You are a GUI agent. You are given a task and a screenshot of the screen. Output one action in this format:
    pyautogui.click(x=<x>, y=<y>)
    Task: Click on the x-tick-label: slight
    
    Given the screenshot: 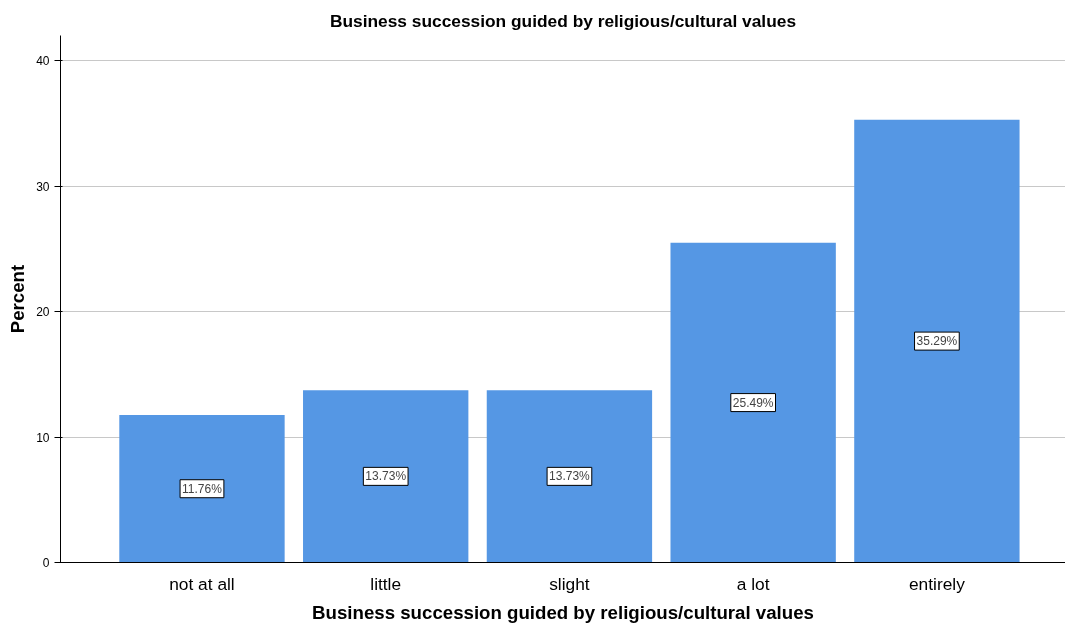 What is the action you would take?
    pyautogui.click(x=569, y=583)
    